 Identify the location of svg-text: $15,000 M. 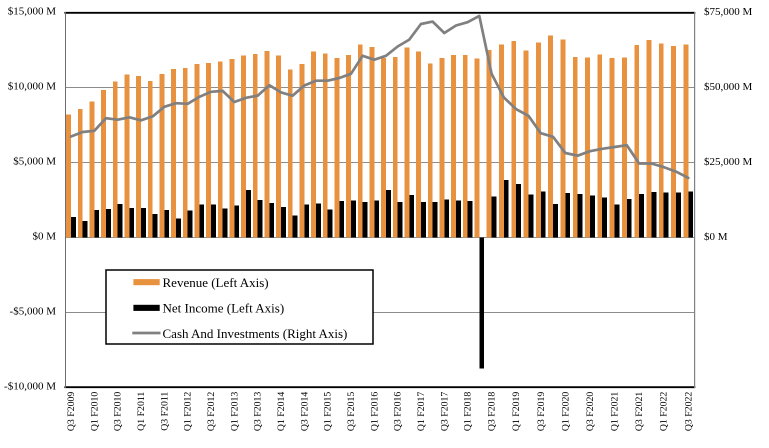
(32, 12).